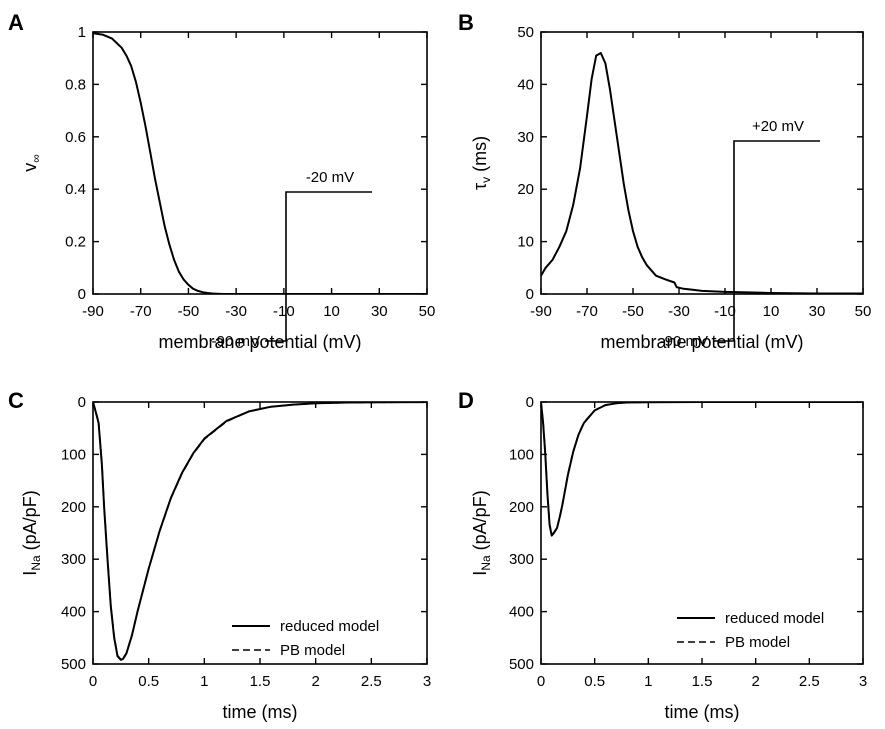 The width and height of the screenshot is (885, 729). Describe the element at coordinates (525, 137) in the screenshot. I see `y-tick-label: 30` at that location.